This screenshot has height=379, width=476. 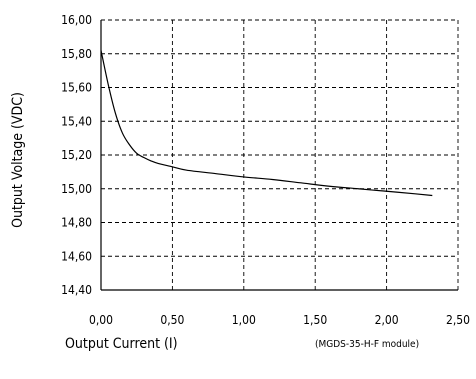 I want to click on y-tick-label: 14,40, so click(x=76, y=290).